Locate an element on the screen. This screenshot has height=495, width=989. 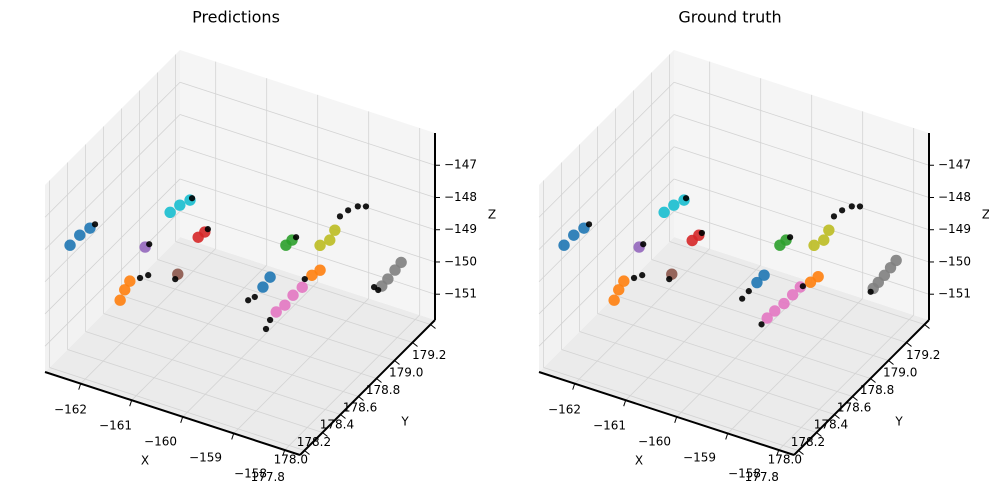
z-axis-label: Z is located at coordinates (985, 215).